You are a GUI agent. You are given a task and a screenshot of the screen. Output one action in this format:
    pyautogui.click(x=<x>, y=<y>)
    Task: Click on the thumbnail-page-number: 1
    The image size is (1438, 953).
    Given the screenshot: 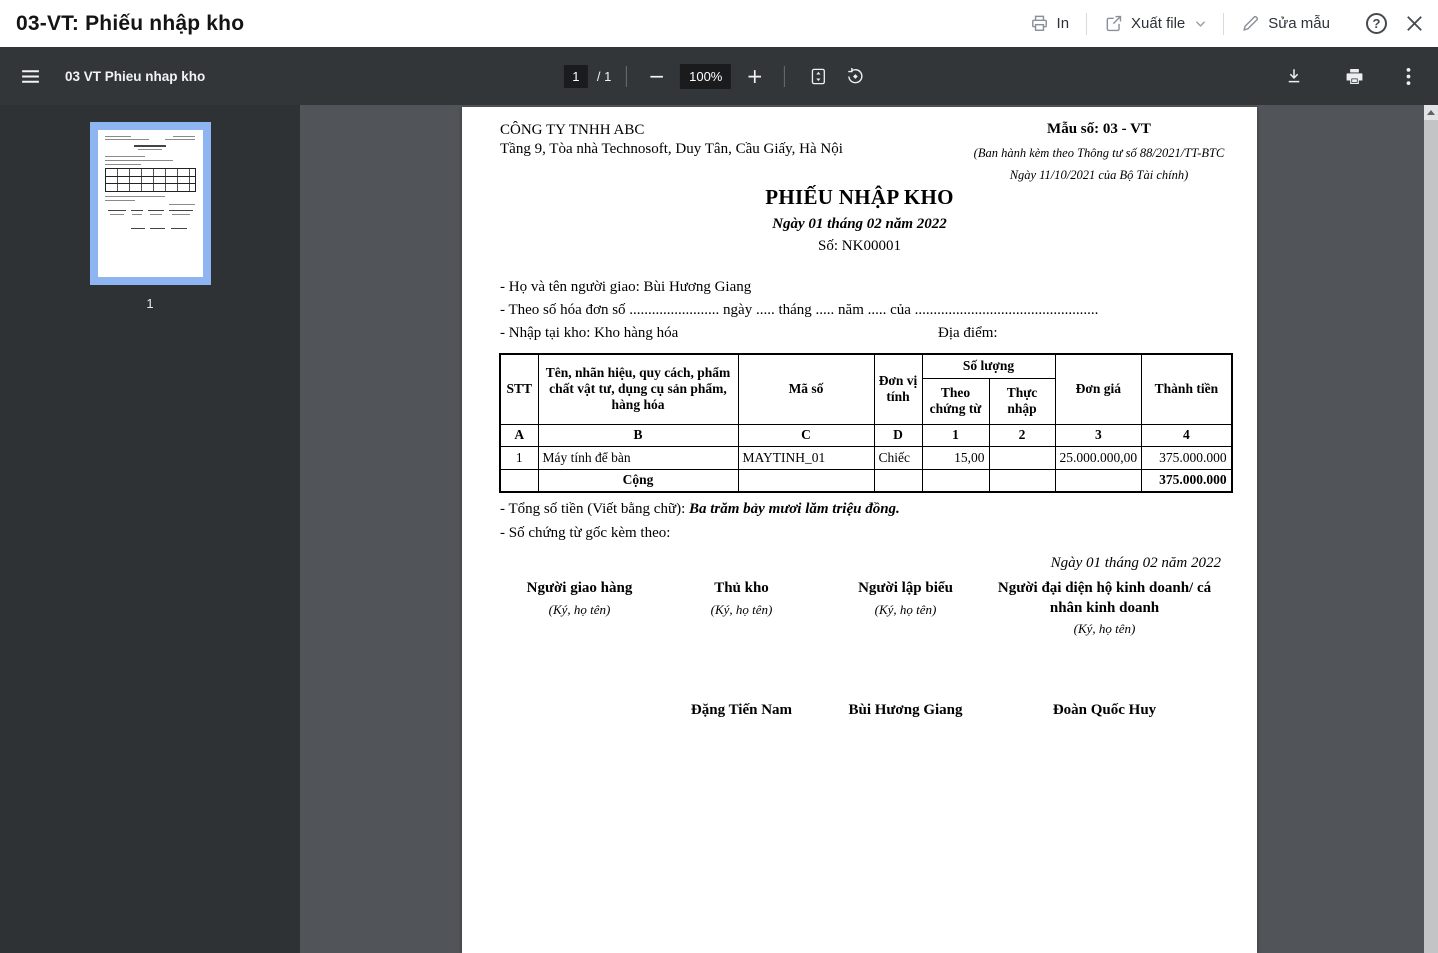 What is the action you would take?
    pyautogui.click(x=150, y=303)
    